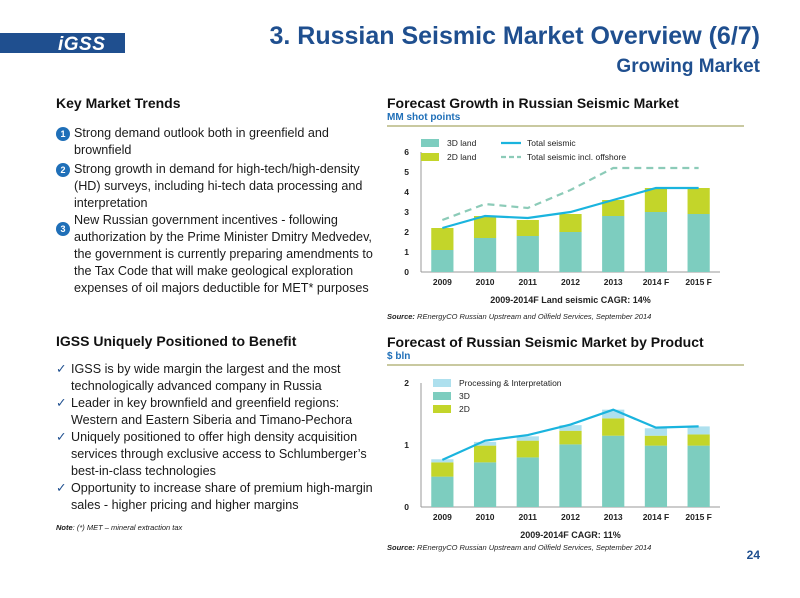 This screenshot has width=800, height=598. What do you see at coordinates (406, 192) in the screenshot?
I see `y-tick-label: 4` at bounding box center [406, 192].